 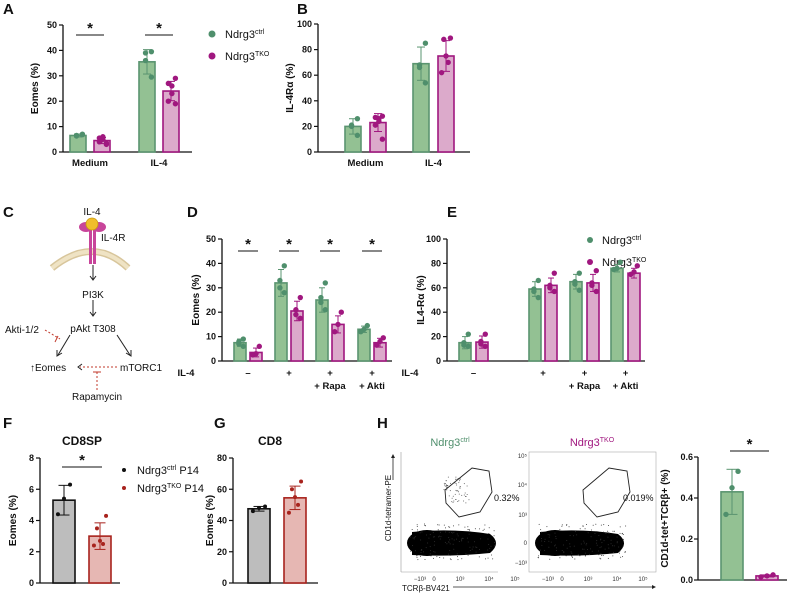 I want to click on y-tick-label: 60, so click(x=307, y=75).